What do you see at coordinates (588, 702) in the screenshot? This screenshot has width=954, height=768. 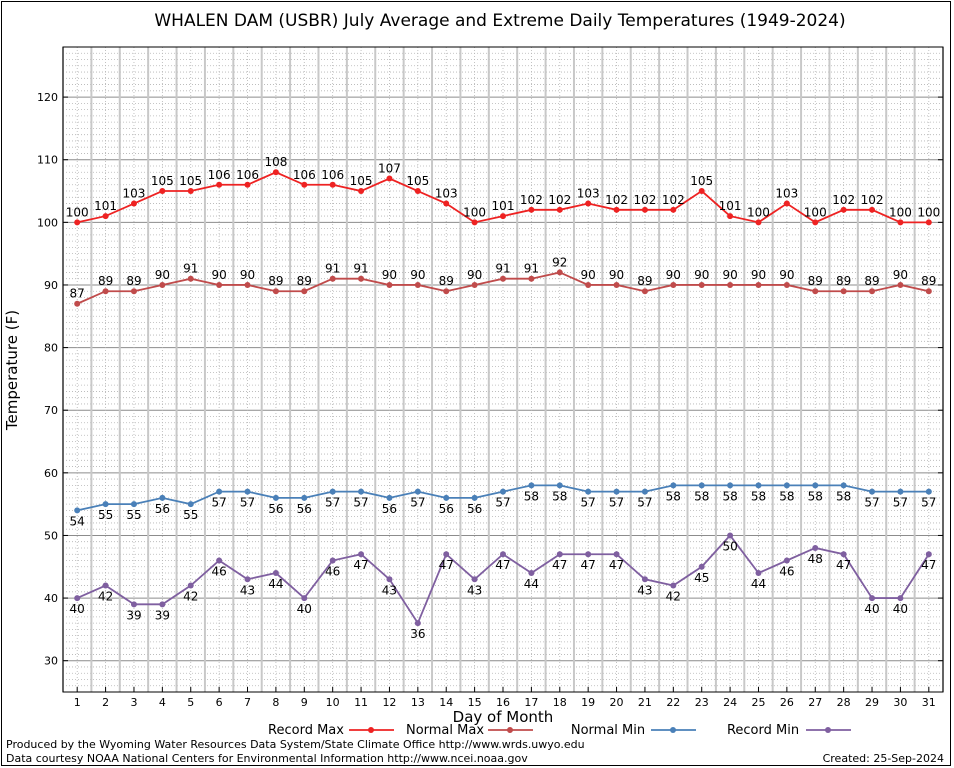 I see `x-tick-label: 19` at bounding box center [588, 702].